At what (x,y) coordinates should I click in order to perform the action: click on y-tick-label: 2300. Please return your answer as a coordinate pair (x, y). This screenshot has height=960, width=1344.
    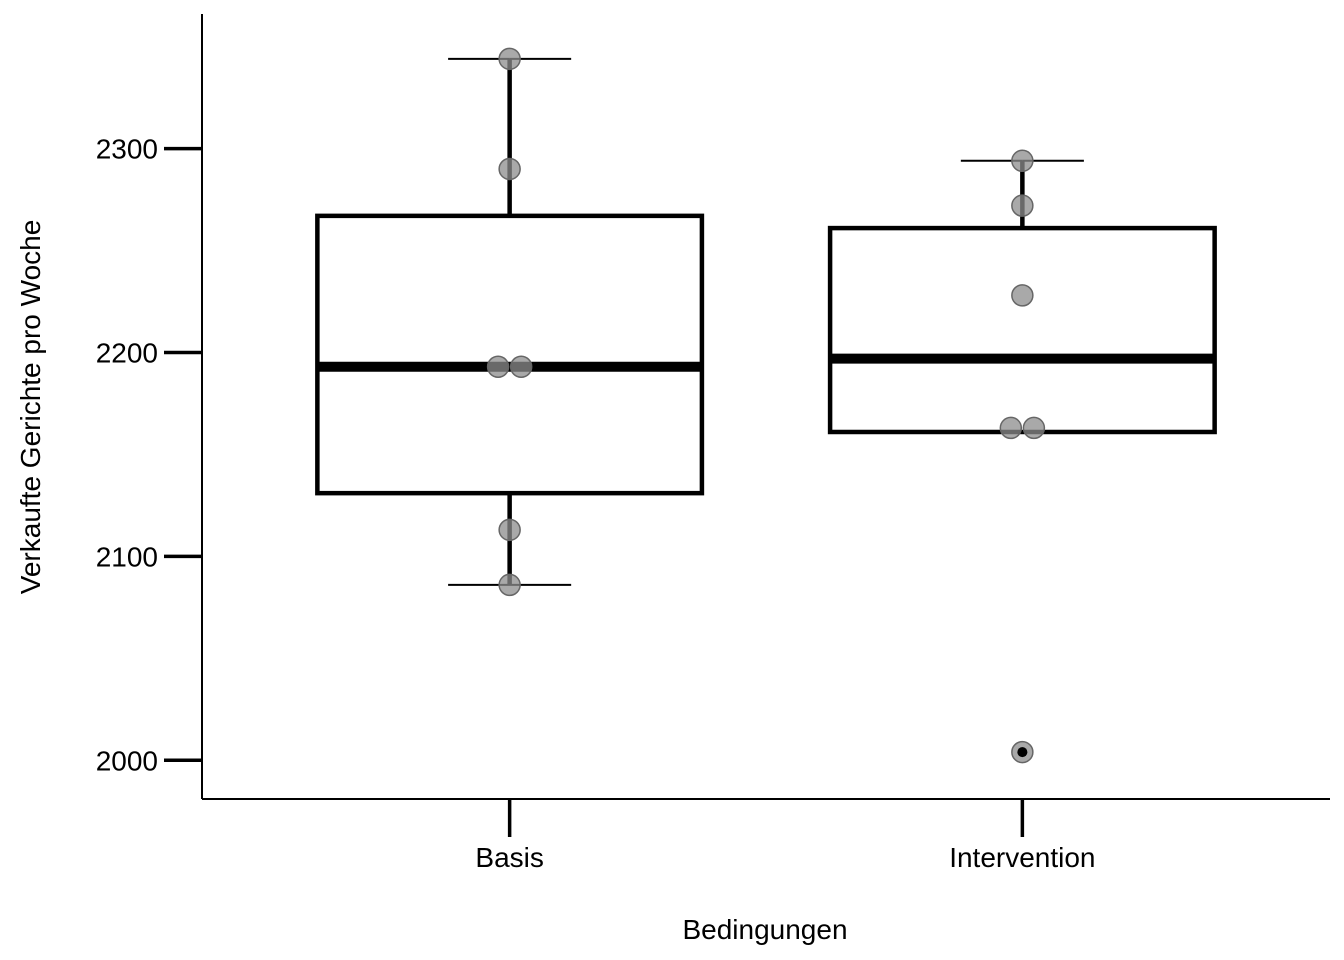
    Looking at the image, I should click on (127, 149).